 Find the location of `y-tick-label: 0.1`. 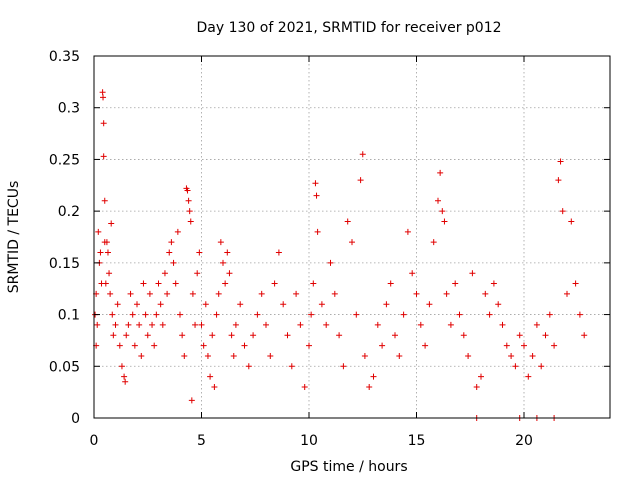

y-tick-label: 0.1 is located at coordinates (69, 316).